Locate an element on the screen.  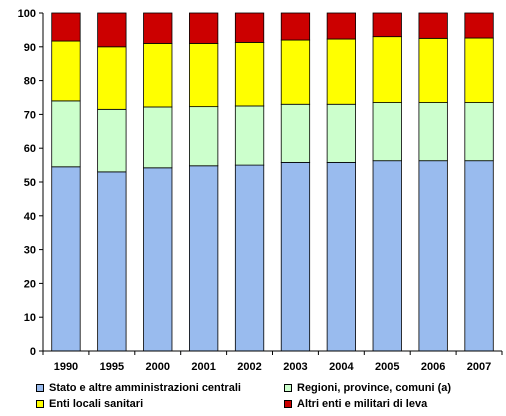
bar-segment-1995-s1 is located at coordinates (112, 140).